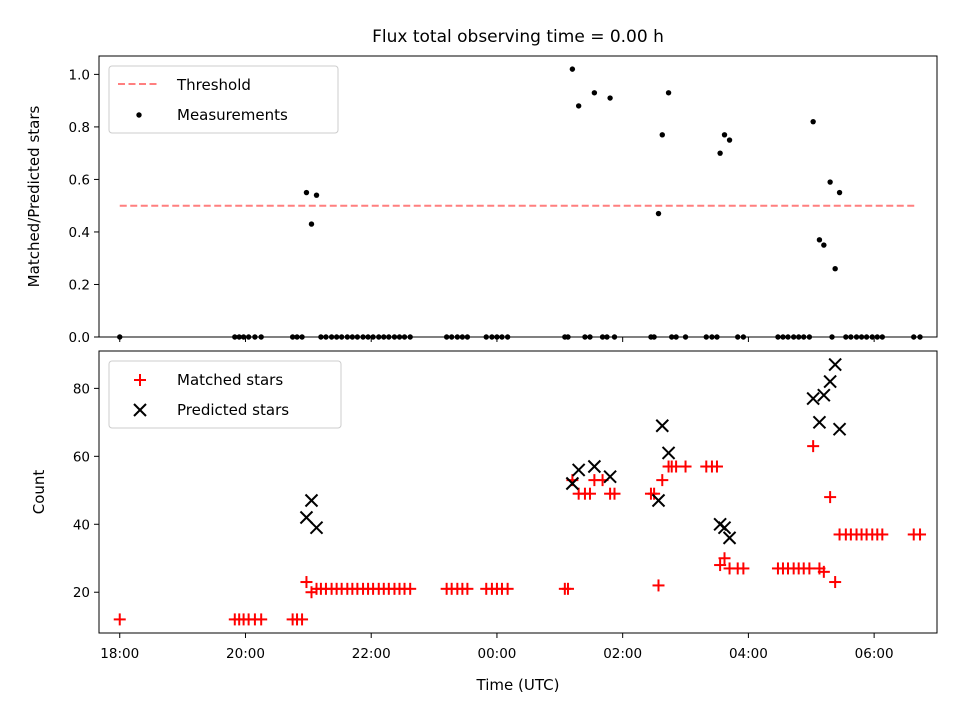  What do you see at coordinates (79, 338) in the screenshot?
I see `top-ytick-label: 0.0` at bounding box center [79, 338].